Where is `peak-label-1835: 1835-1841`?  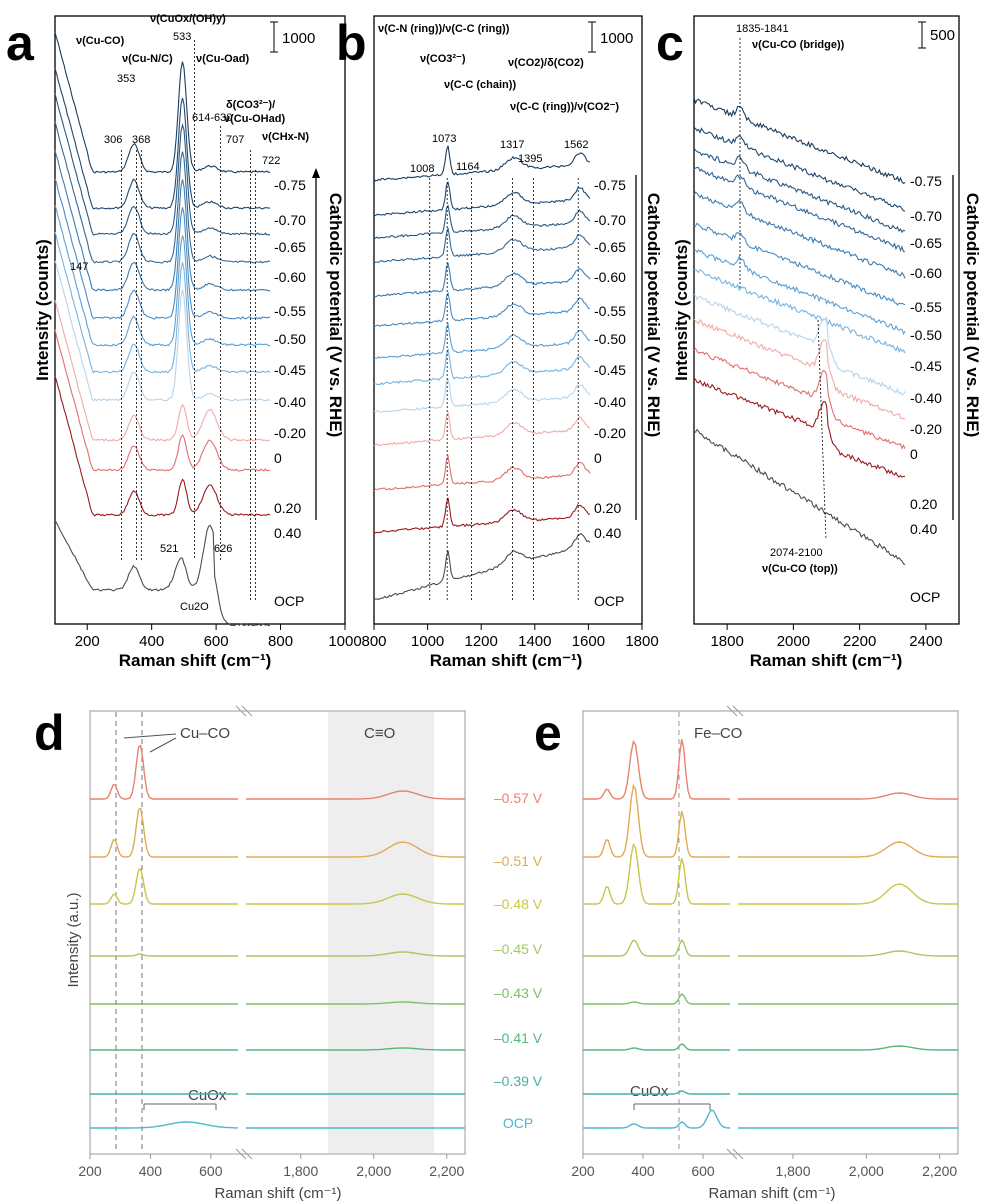
peak-label-1835: 1835-1841 is located at coordinates (762, 29).